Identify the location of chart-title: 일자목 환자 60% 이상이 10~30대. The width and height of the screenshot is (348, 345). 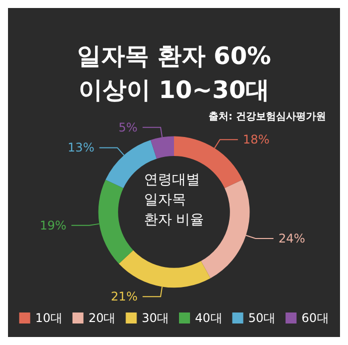
(174, 73).